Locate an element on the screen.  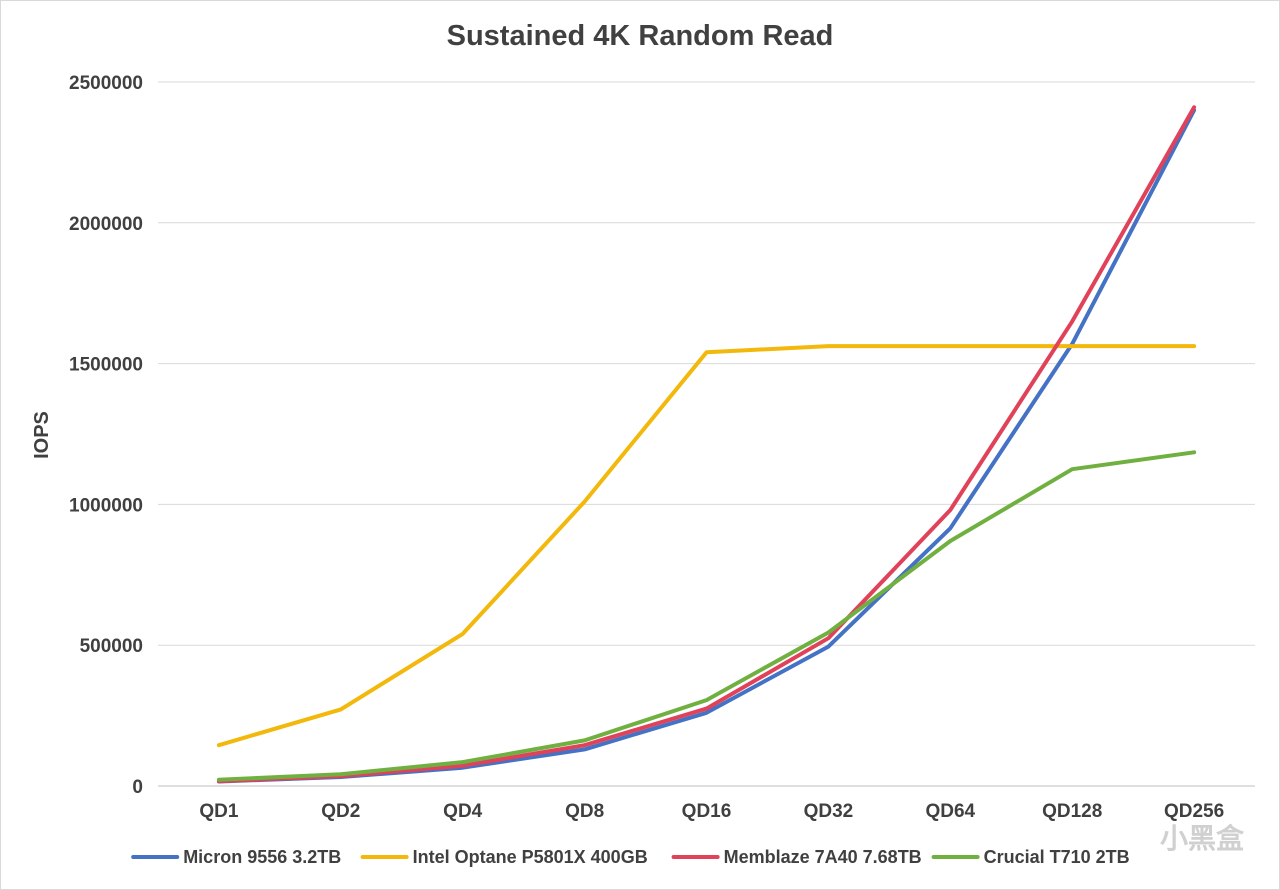
x-tick-label: QD64 is located at coordinates (950, 811).